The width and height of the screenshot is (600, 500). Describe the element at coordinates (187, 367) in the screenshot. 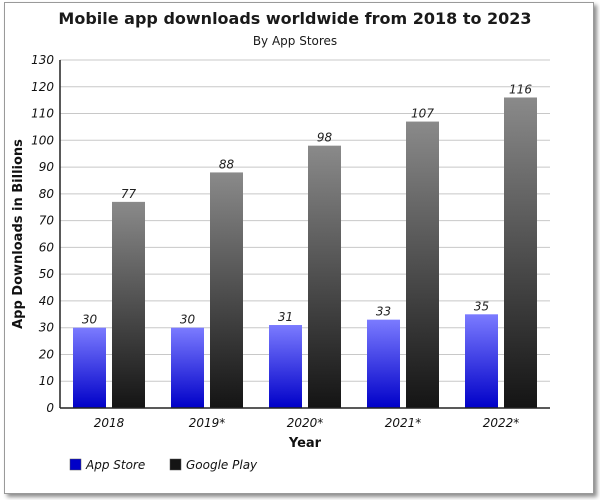

I see `bar-app-store-2019` at that location.